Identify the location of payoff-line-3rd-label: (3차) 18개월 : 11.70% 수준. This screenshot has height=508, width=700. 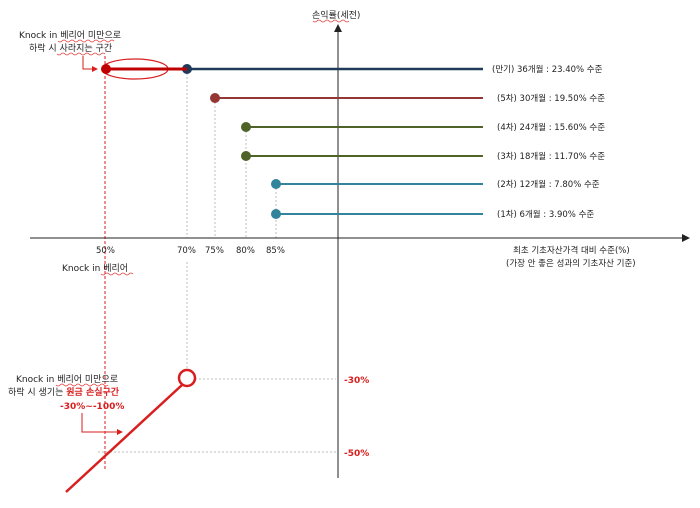
(551, 156).